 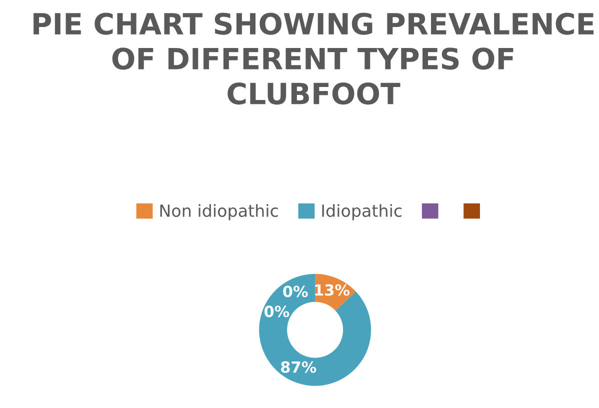 I want to click on legend-label: Non idiopathic, so click(x=219, y=212).